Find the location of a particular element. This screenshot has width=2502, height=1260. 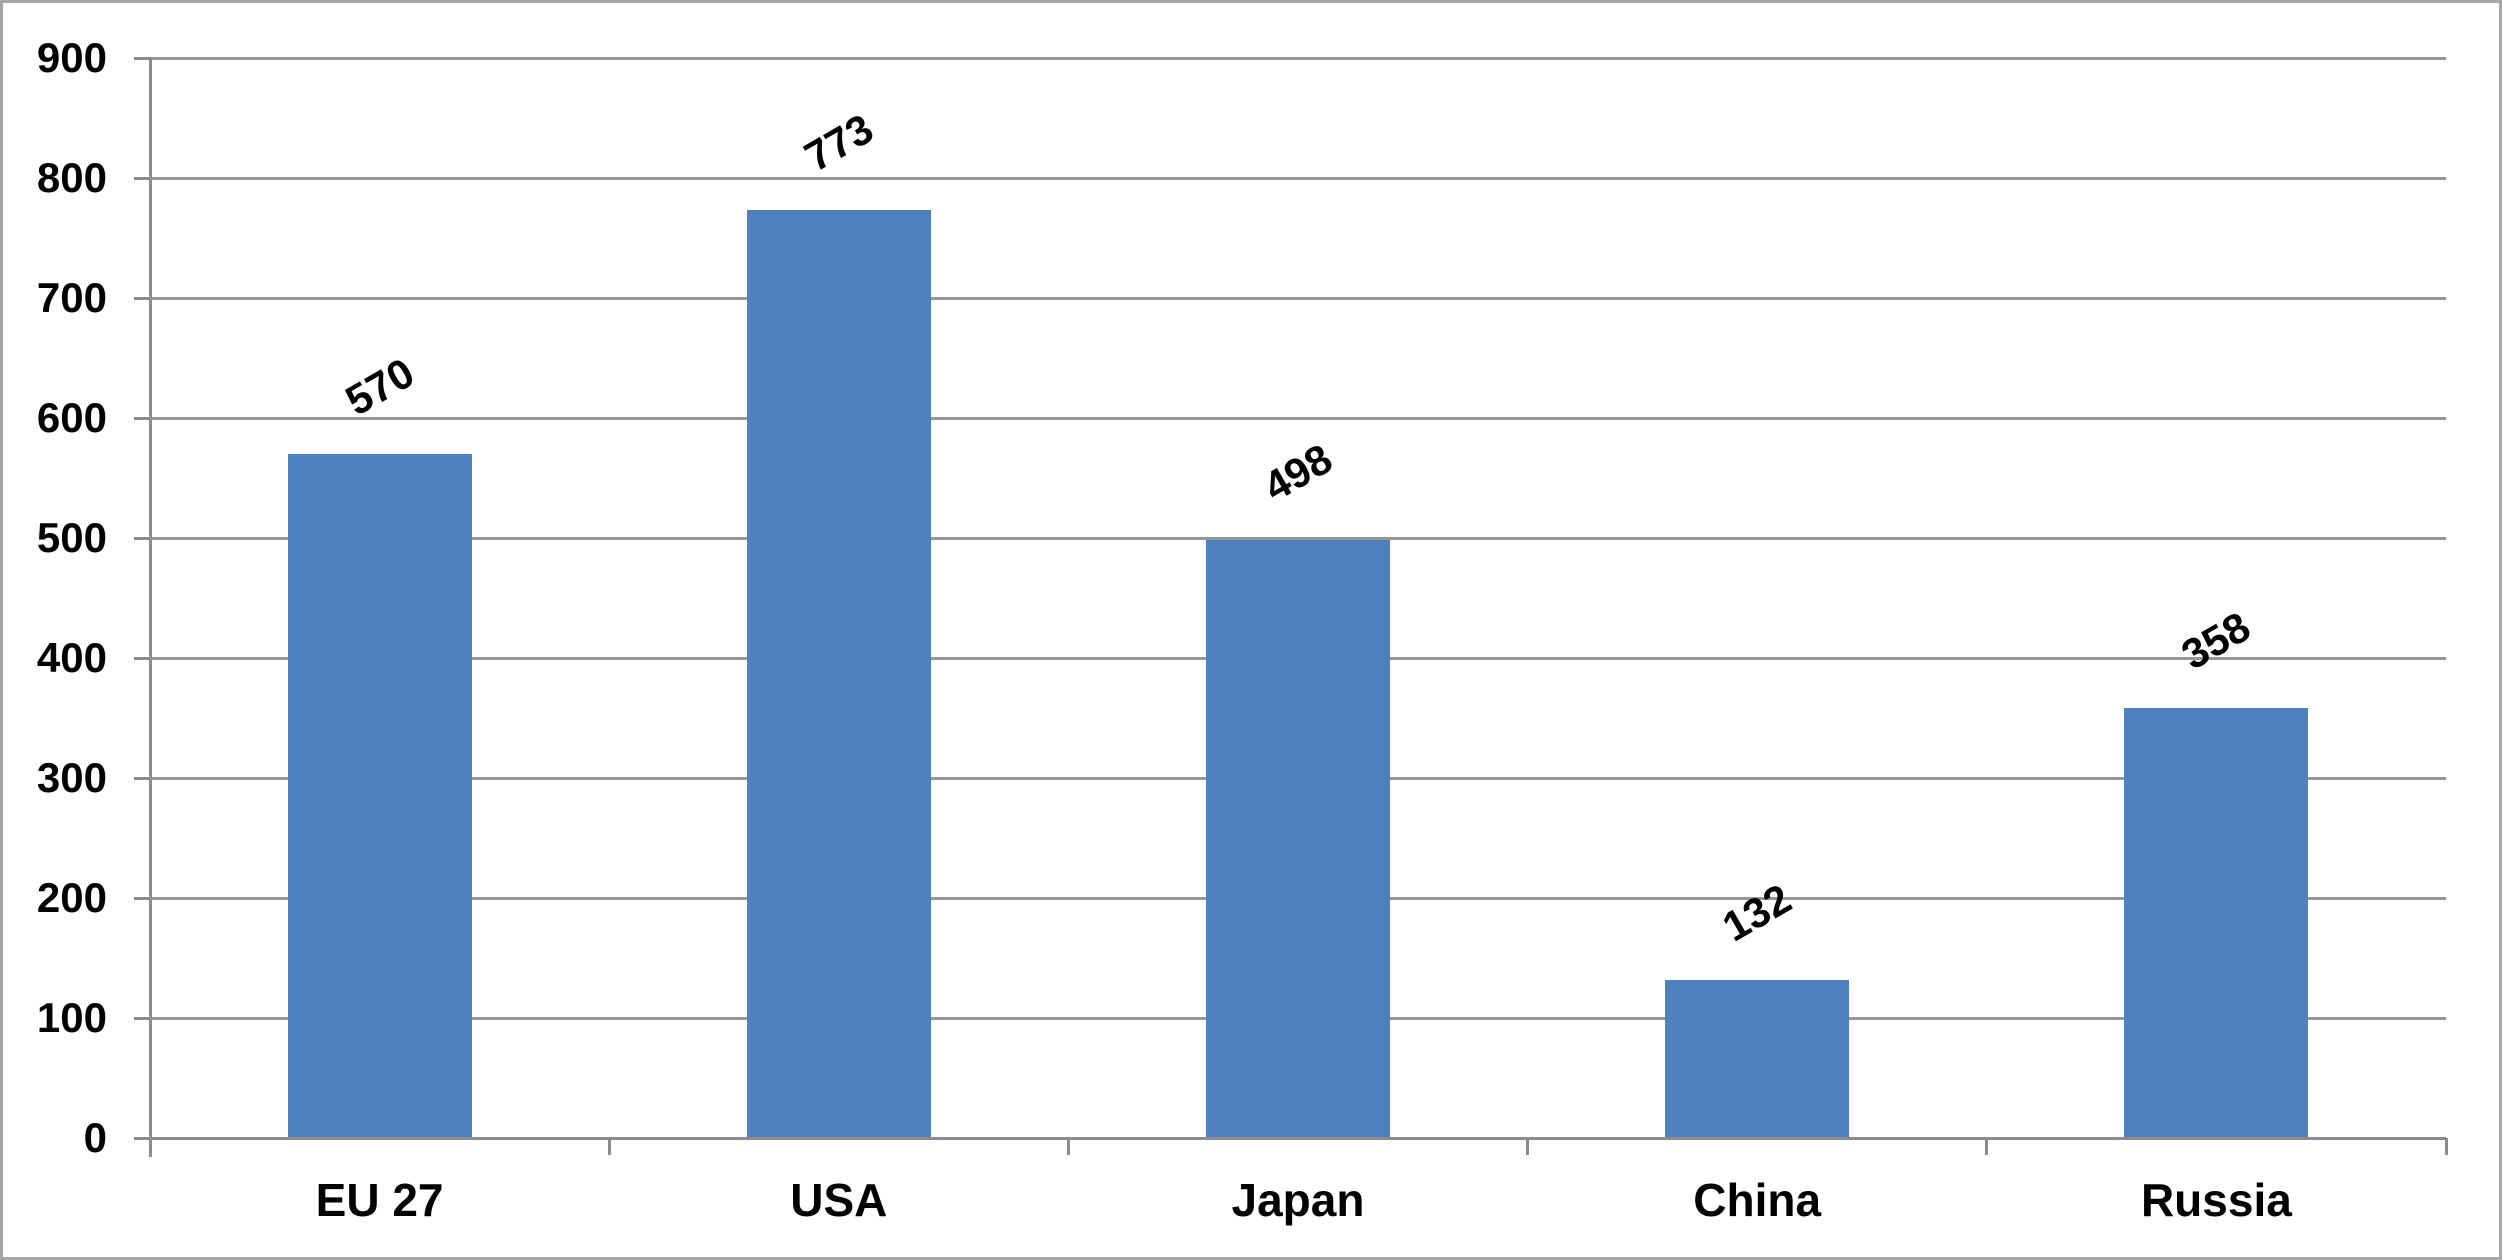

x-axis-category-label: Japan is located at coordinates (1298, 1200).